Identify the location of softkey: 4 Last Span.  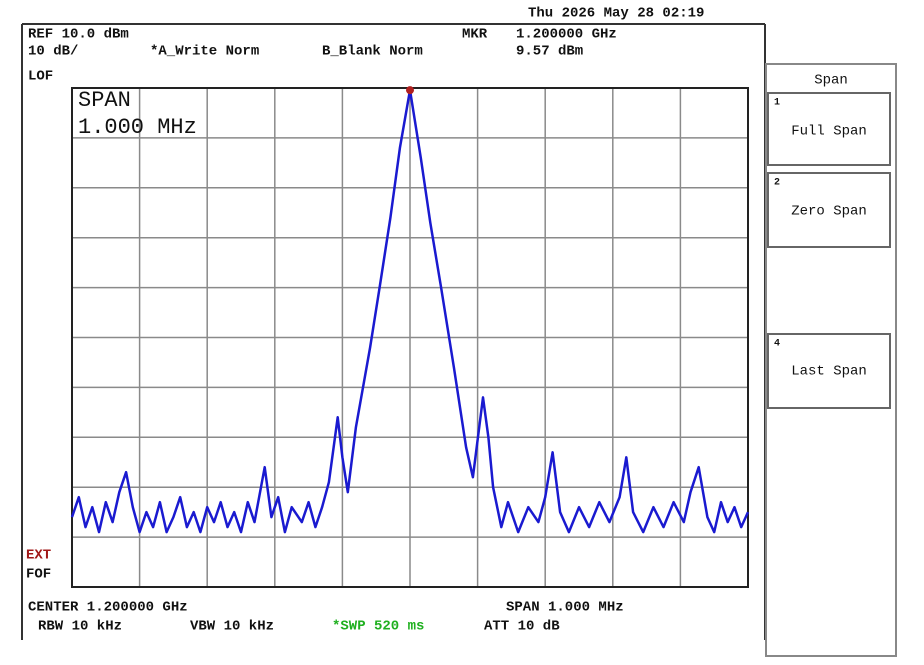
(829, 371).